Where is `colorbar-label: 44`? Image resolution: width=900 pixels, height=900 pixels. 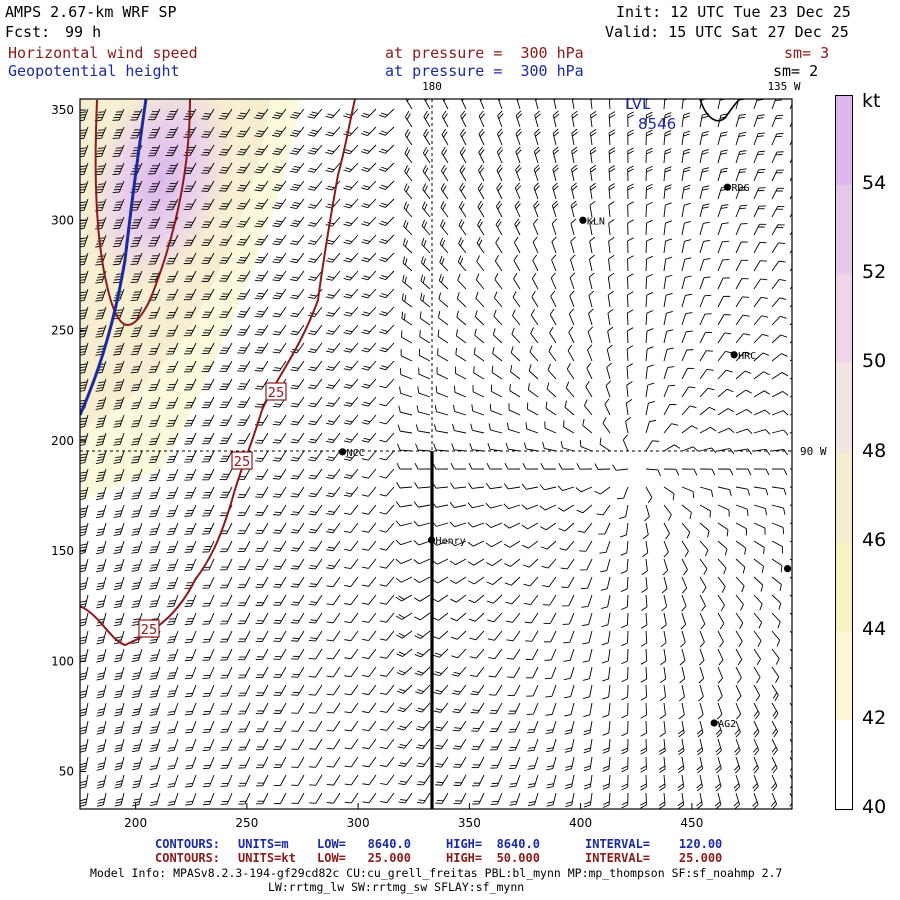 colorbar-label: 44 is located at coordinates (874, 628).